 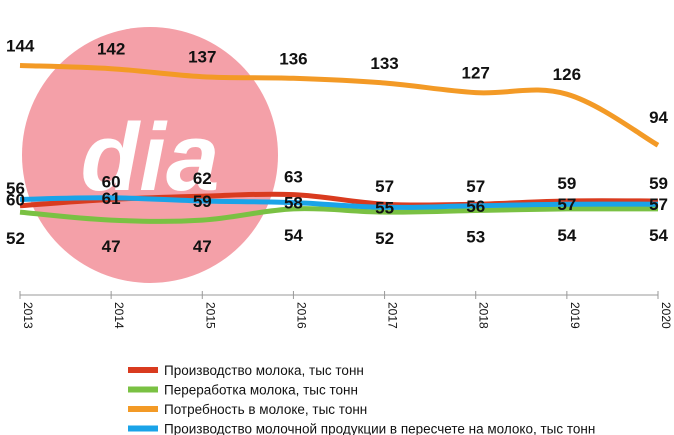 I want to click on x-axis: 2013 2014 2015 2016 2017 2018 2019 2020, so click(x=346, y=310).